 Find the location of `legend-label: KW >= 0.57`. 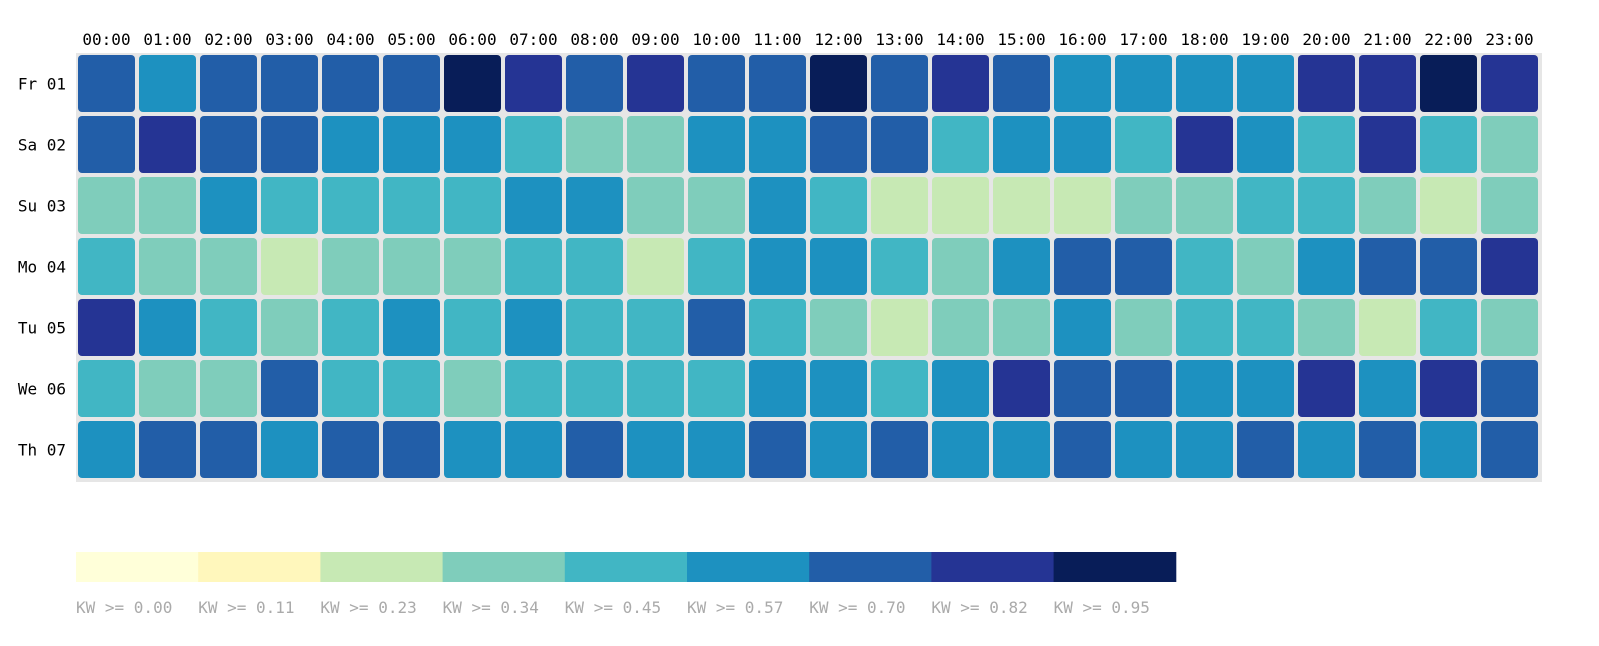

legend-label: KW >= 0.57 is located at coordinates (735, 607).